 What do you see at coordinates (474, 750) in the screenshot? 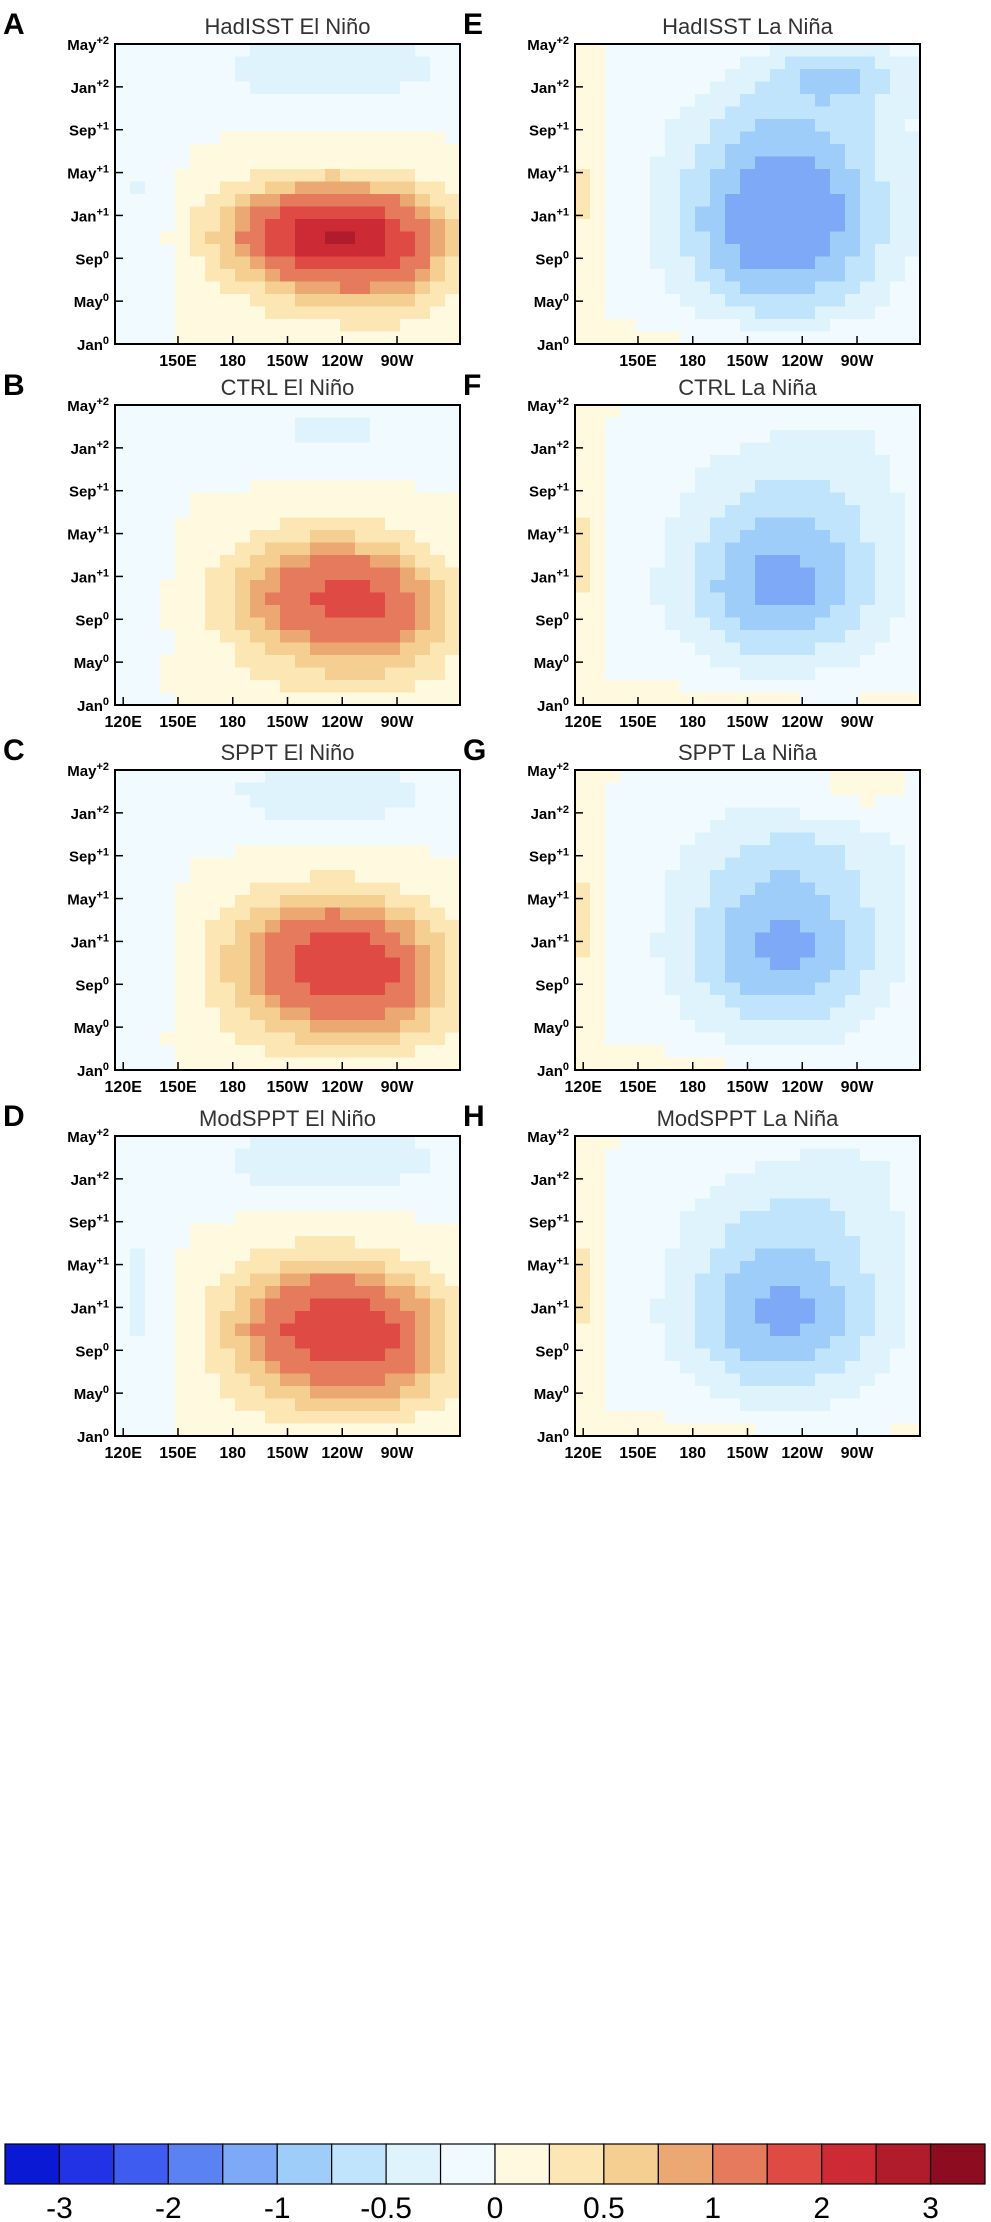
I see `panel-letter: G` at bounding box center [474, 750].